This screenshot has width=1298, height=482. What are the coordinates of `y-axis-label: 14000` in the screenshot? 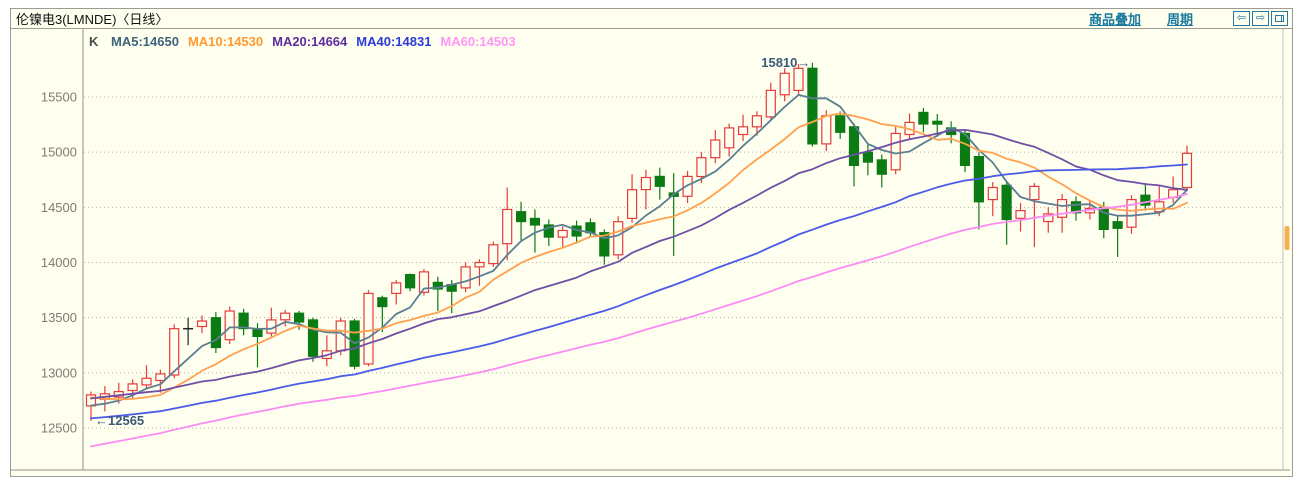 It's located at (59, 262).